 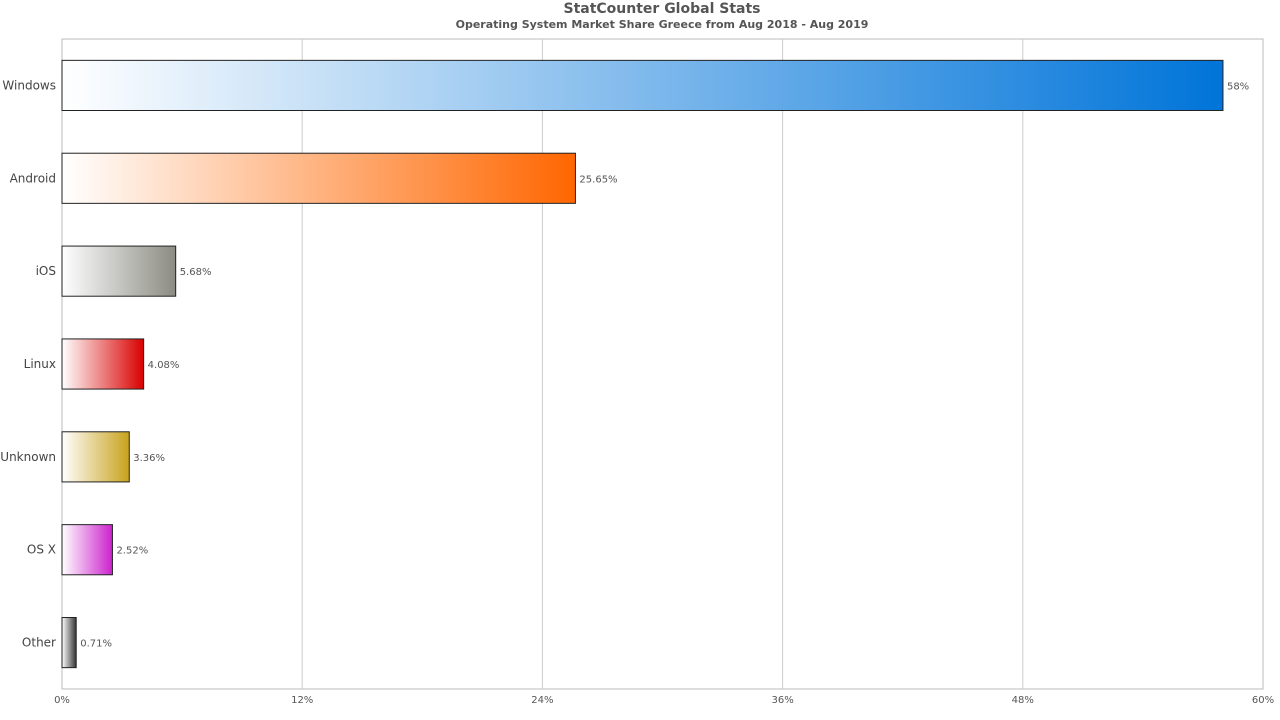 I want to click on bar-os-x, so click(x=87, y=550).